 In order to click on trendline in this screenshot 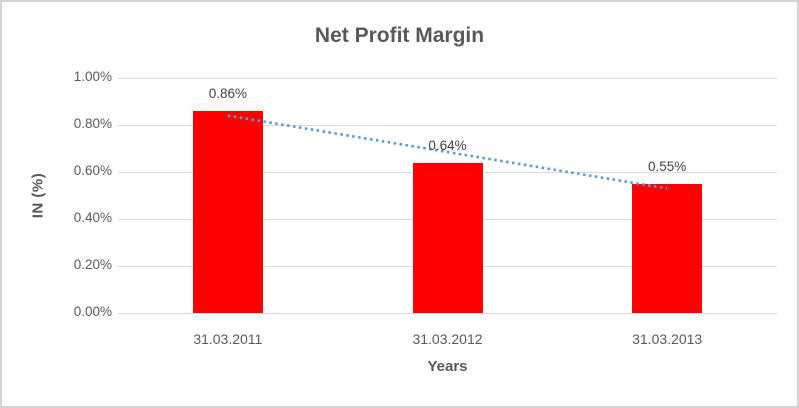, I will do `click(447, 152)`.